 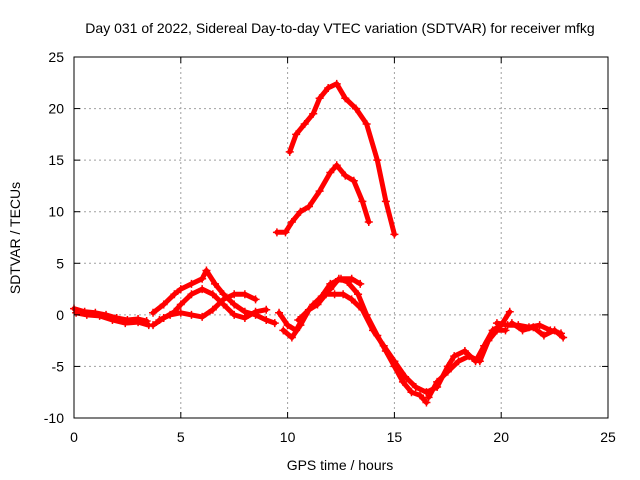 I want to click on x-tick-label: 10, so click(x=288, y=437).